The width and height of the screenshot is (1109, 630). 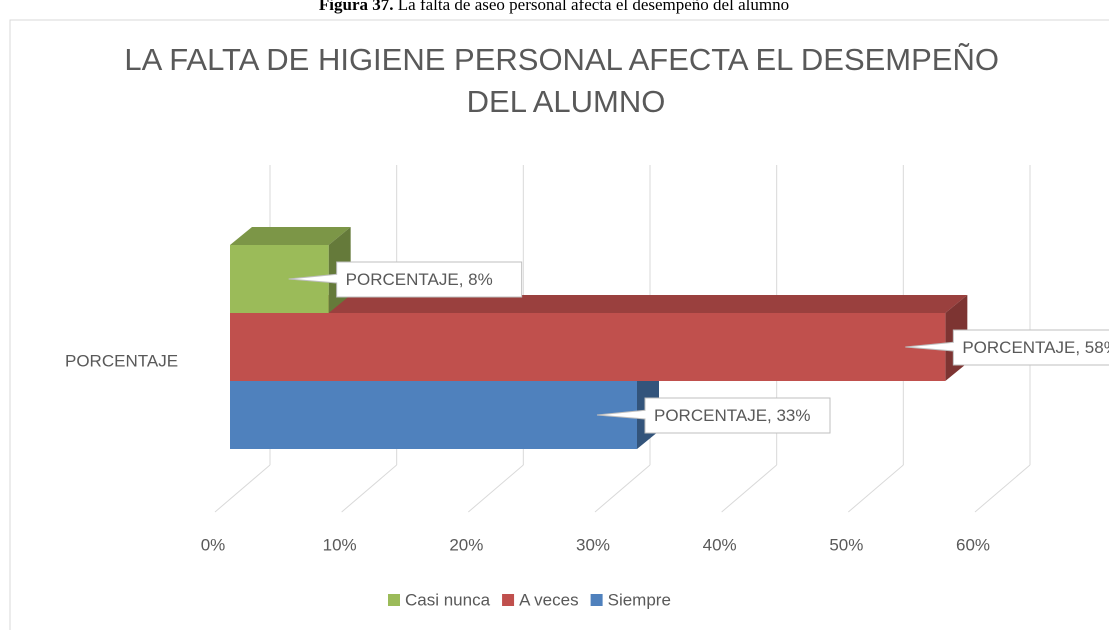 What do you see at coordinates (639, 599) in the screenshot?
I see `legend-label: Siempre` at bounding box center [639, 599].